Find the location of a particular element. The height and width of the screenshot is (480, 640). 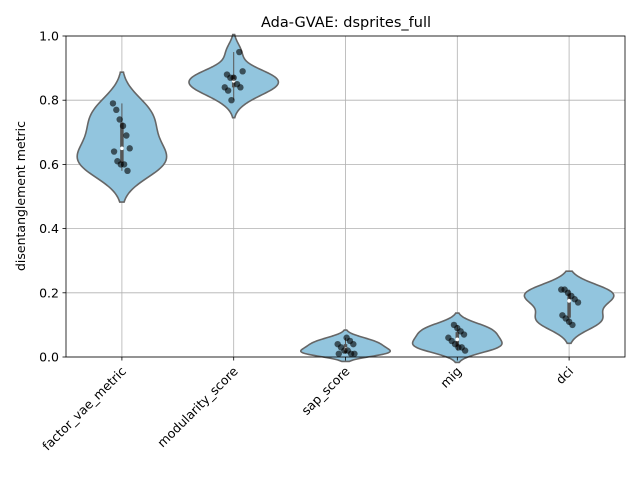

y-tick-label: 1.0 is located at coordinates (49, 36).